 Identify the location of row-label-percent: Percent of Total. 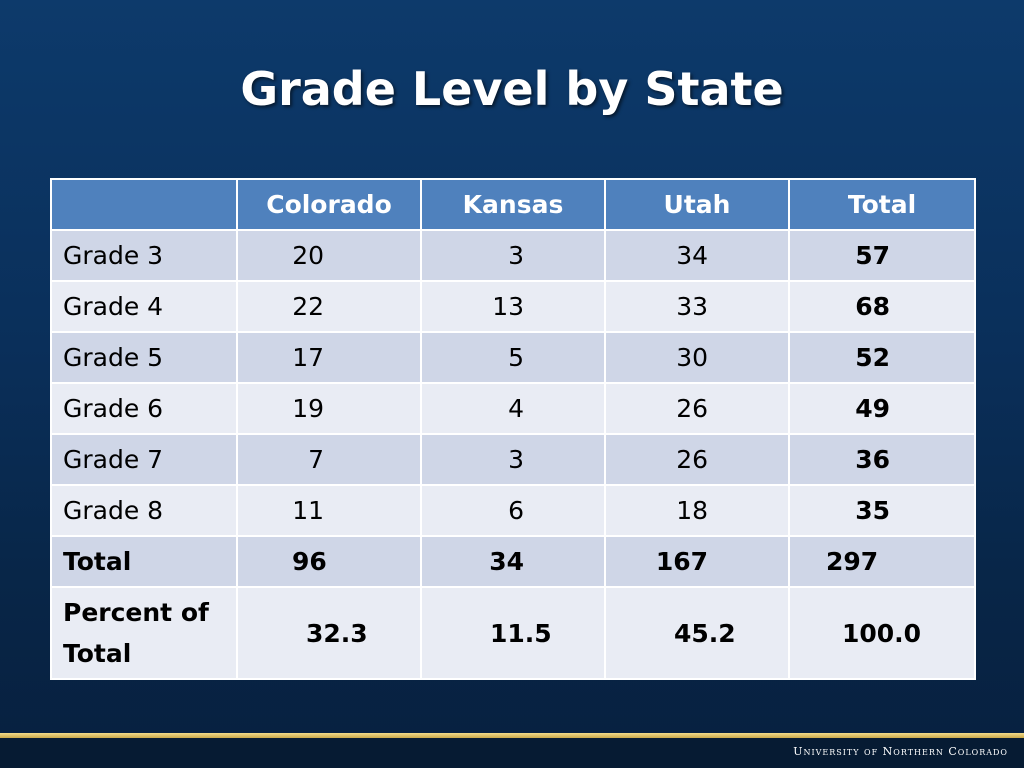
(144, 633).